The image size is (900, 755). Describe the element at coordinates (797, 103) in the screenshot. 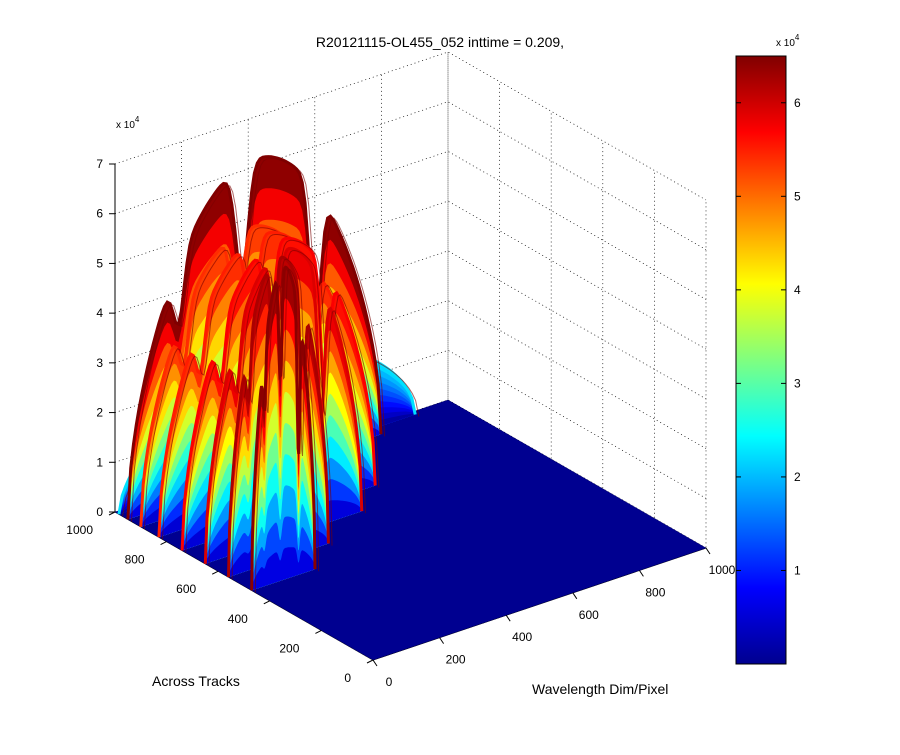

I see `colorbar-tick-label: 6` at that location.